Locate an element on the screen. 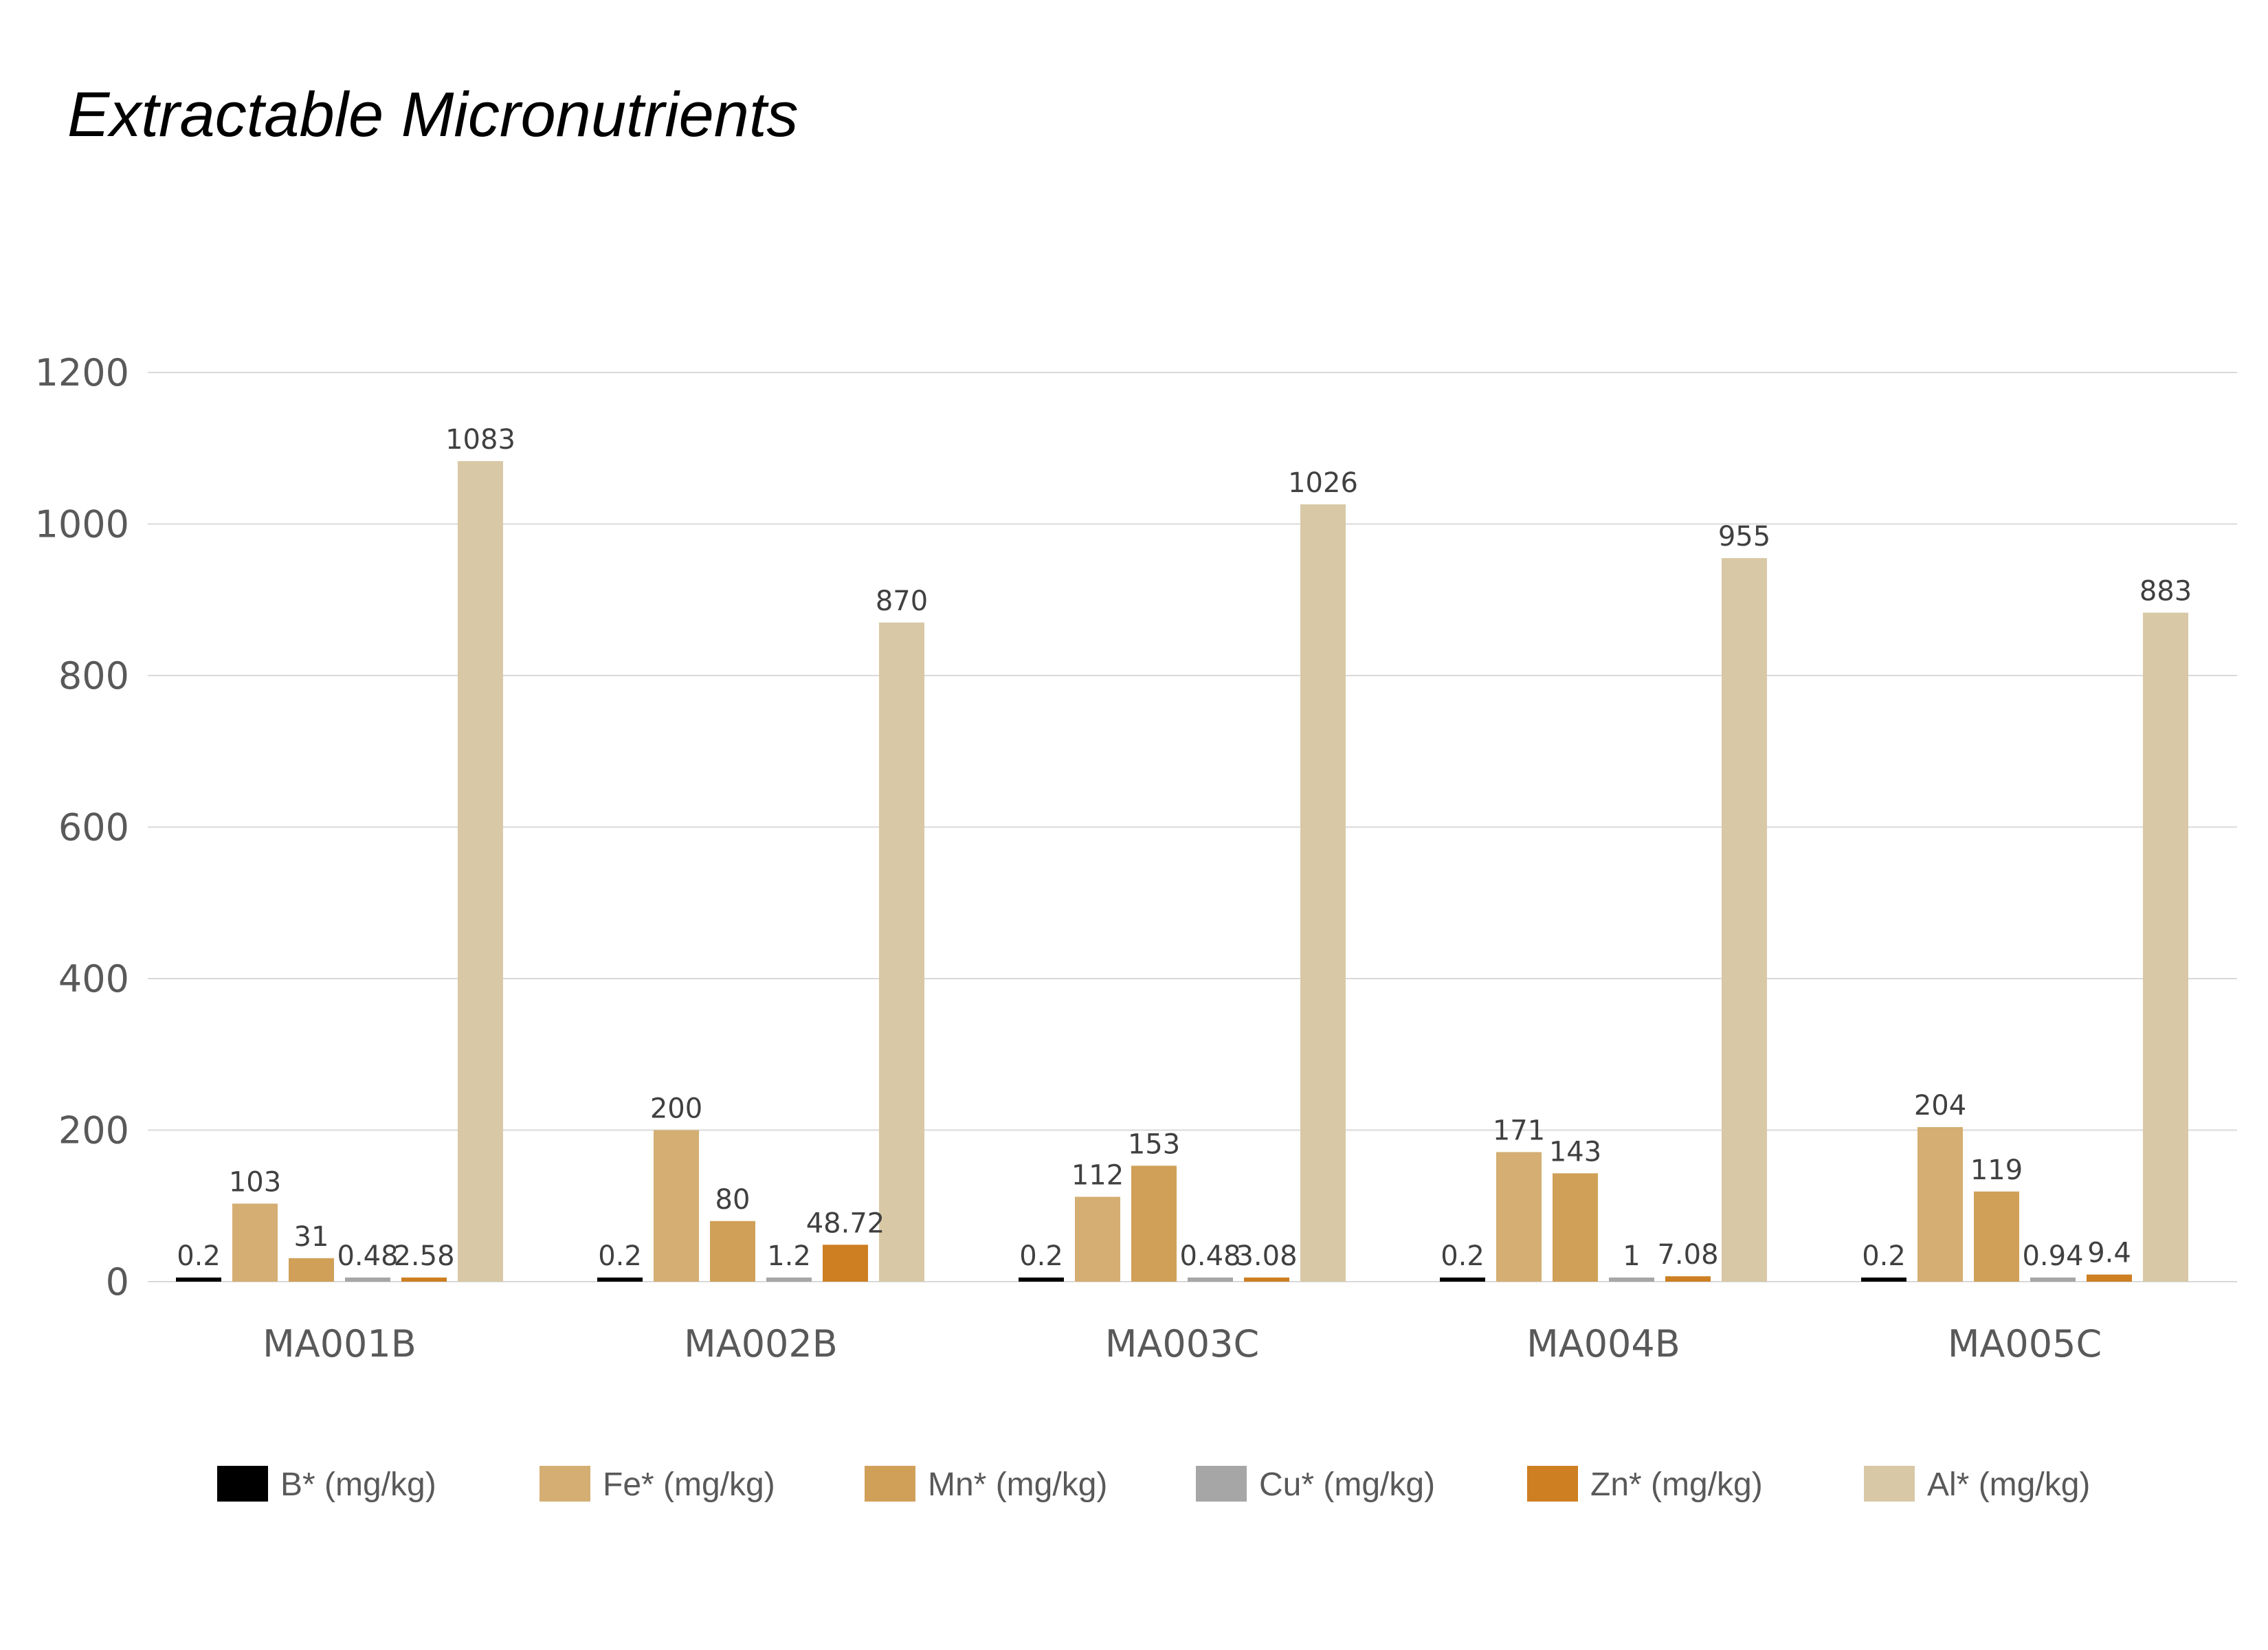 This screenshot has height=1650, width=2268. data-label: 955 is located at coordinates (1744, 537).